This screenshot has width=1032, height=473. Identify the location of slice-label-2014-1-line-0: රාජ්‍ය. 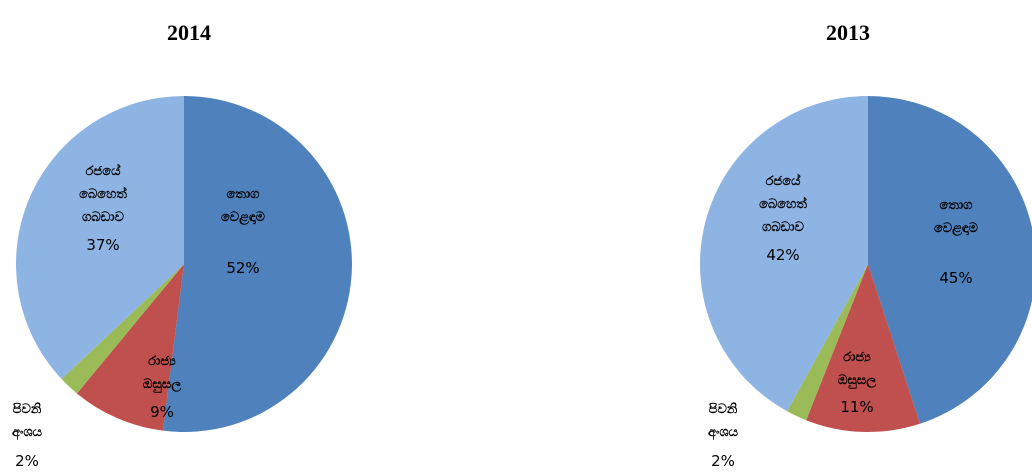
(162, 361).